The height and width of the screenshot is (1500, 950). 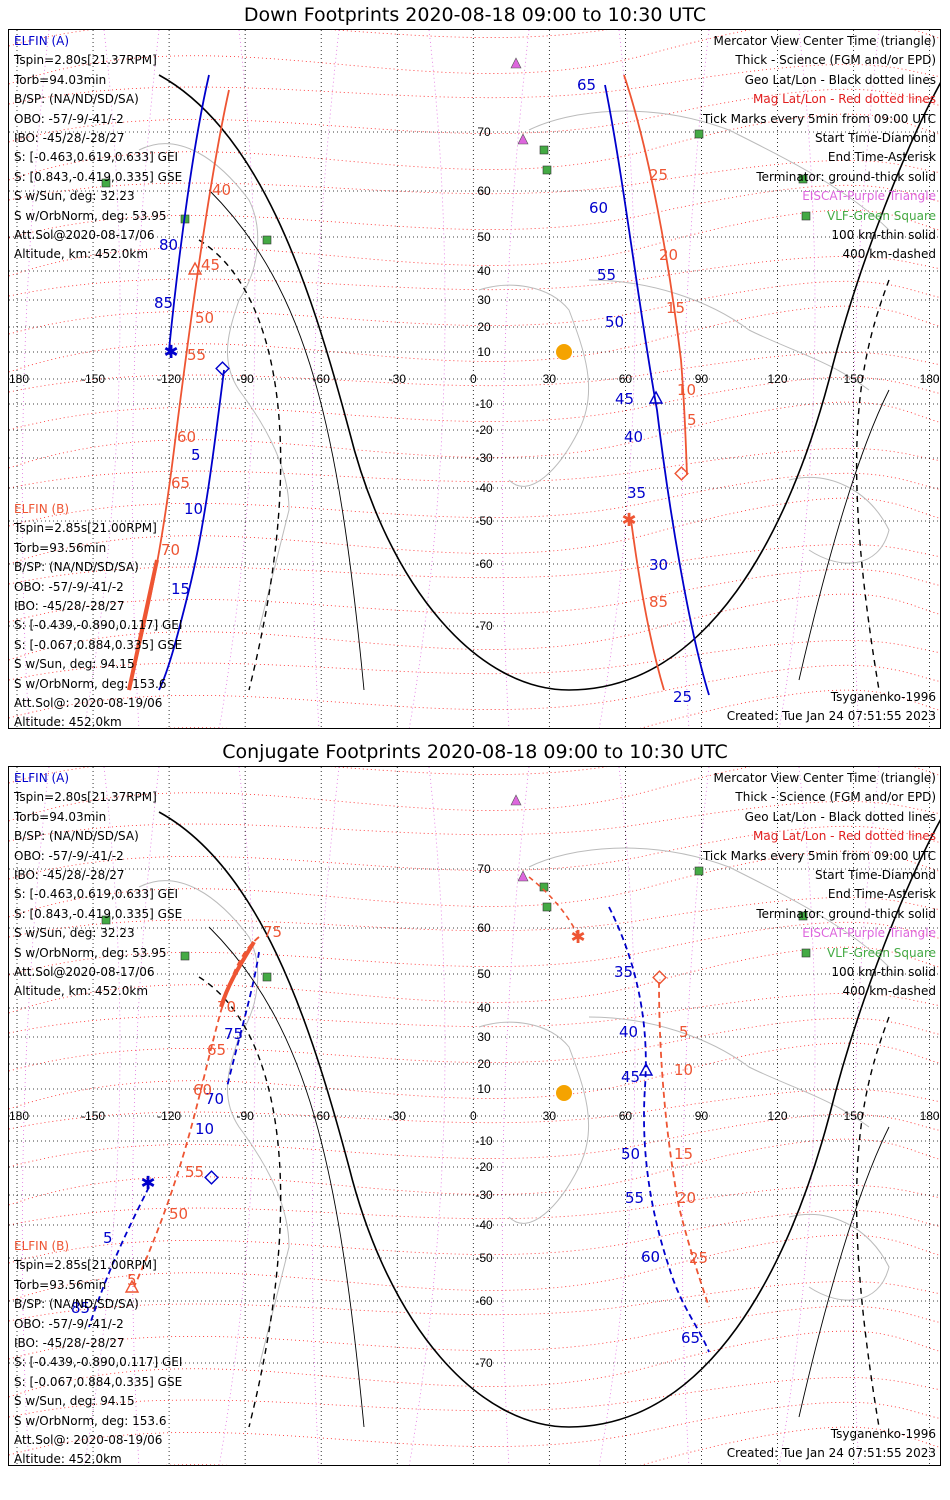 What do you see at coordinates (516, 63) in the screenshot?
I see `eiscat-station-triangle` at bounding box center [516, 63].